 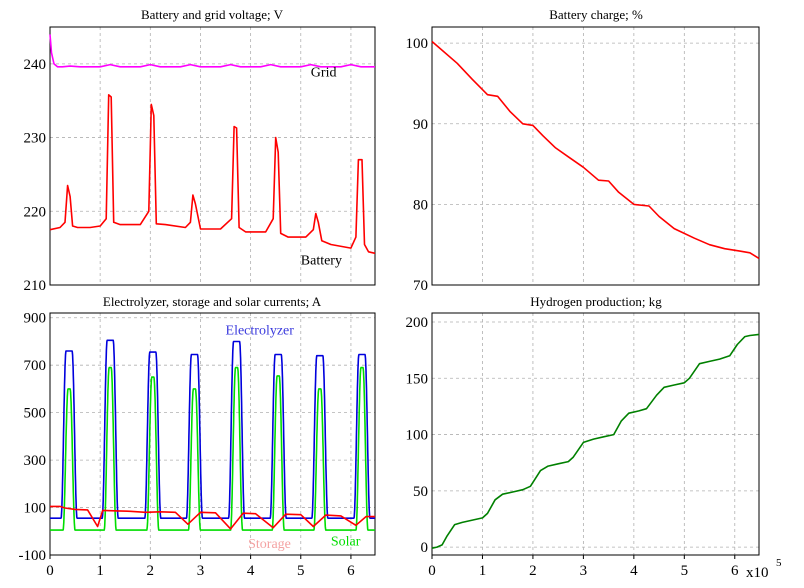 I want to click on y-tick-label-hydrogen: 100, so click(x=417, y=436).